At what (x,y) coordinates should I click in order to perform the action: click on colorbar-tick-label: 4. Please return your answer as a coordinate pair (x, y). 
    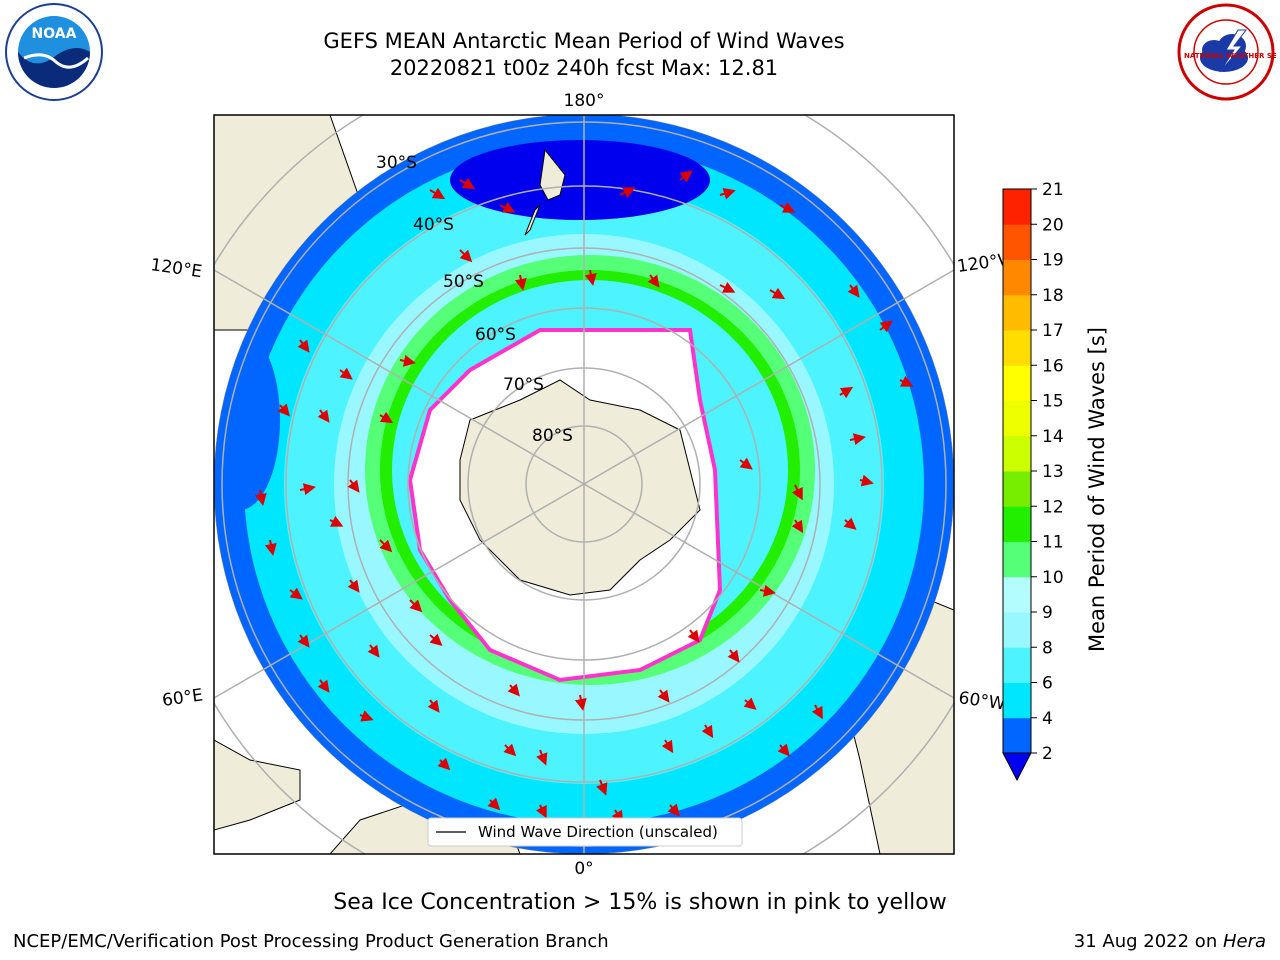
    Looking at the image, I should click on (1047, 719).